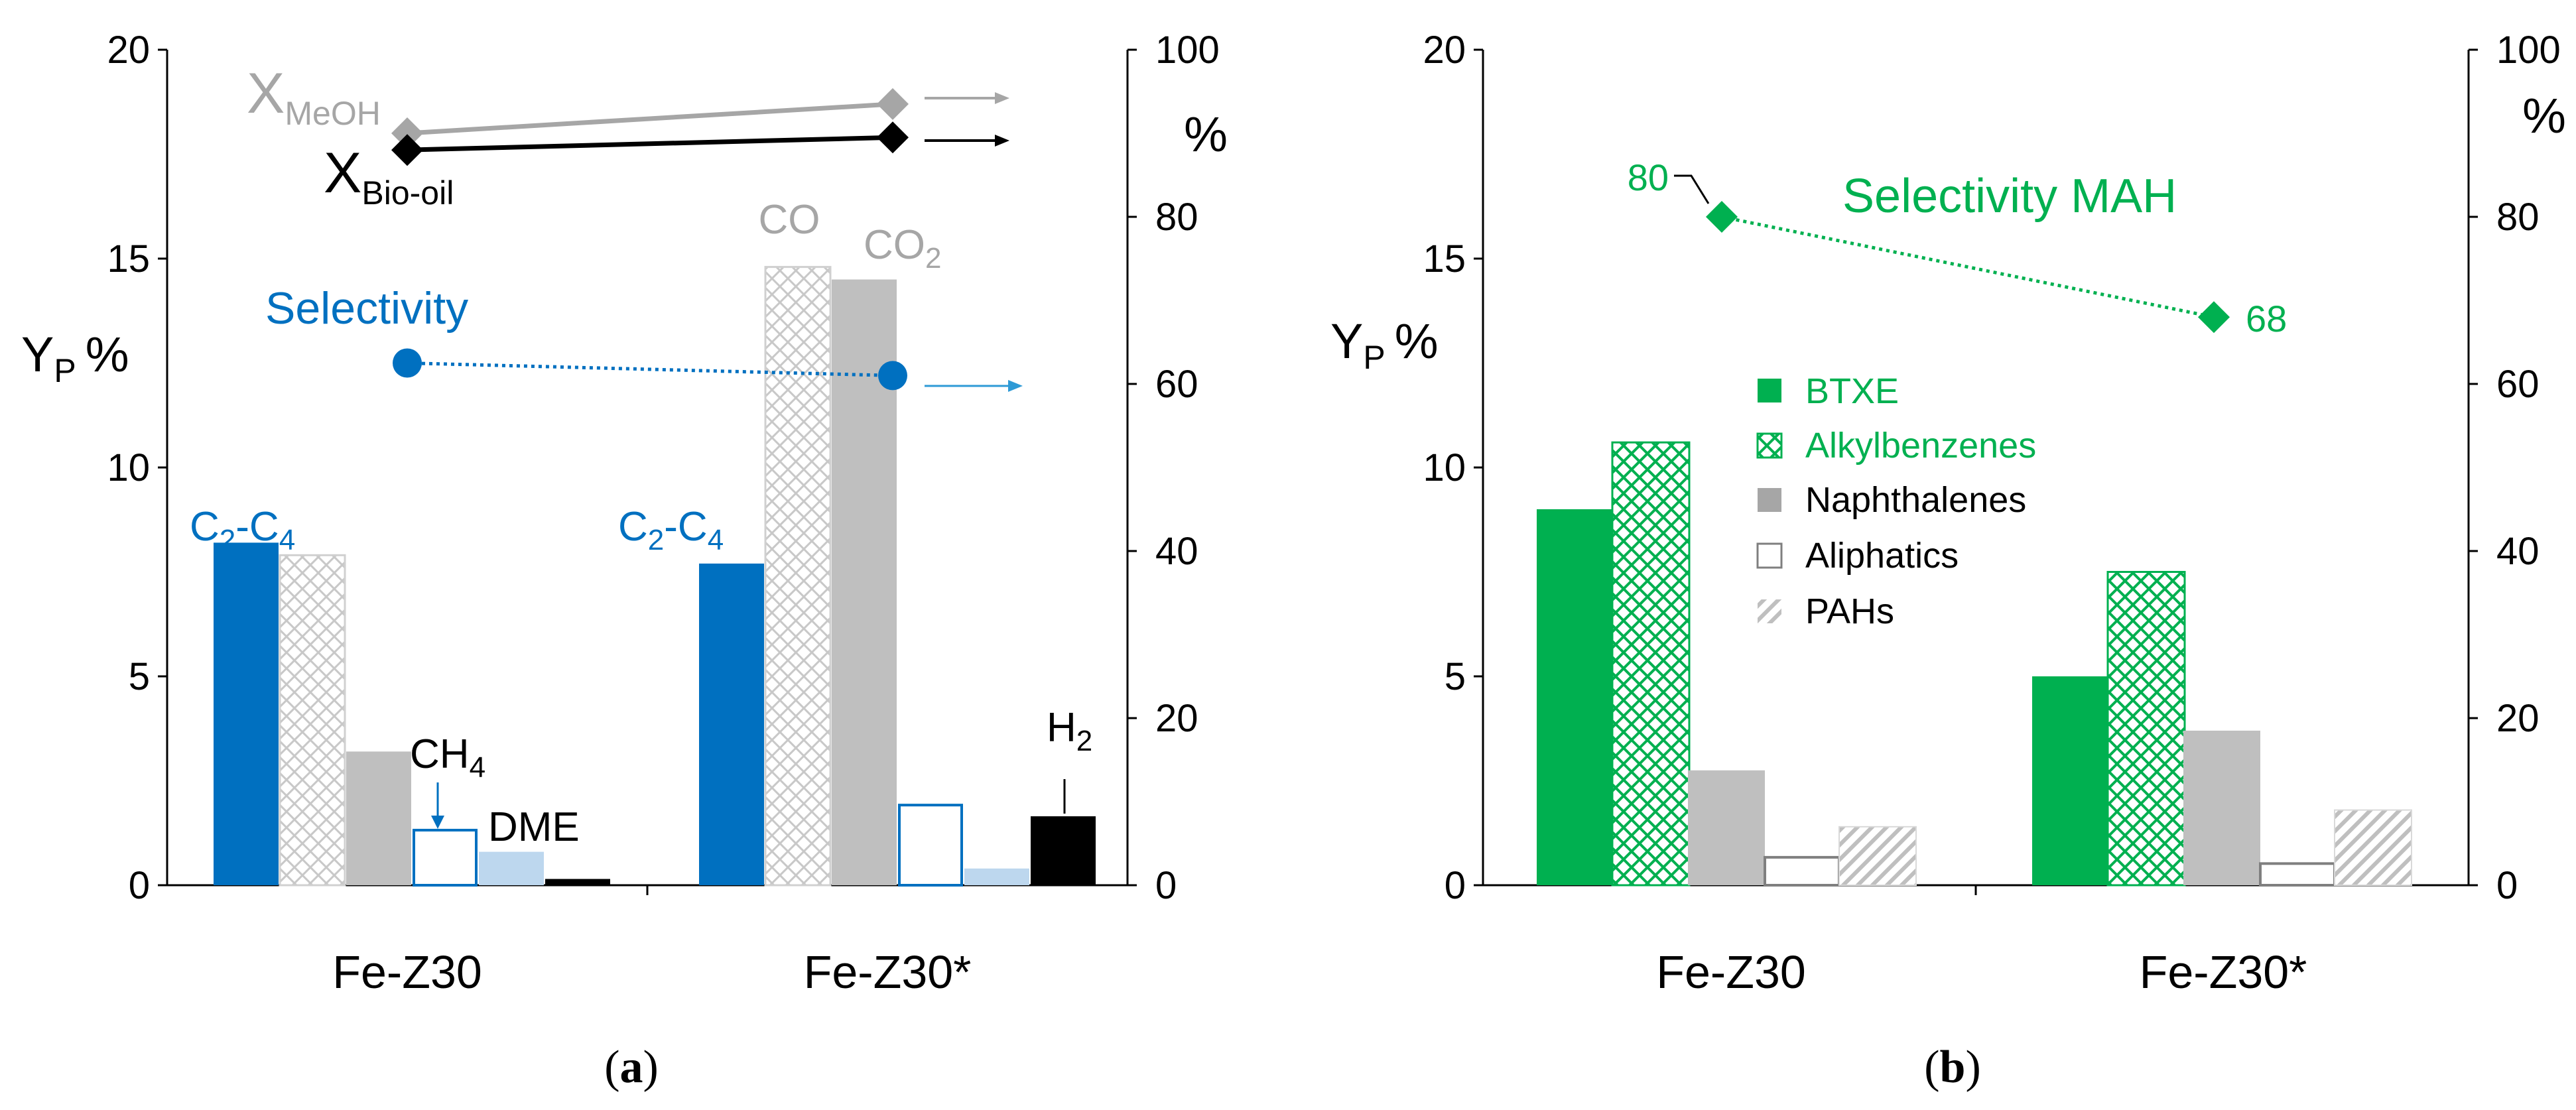 The image size is (2576, 1110). What do you see at coordinates (650, 369) in the screenshot?
I see `line-selectivity` at bounding box center [650, 369].